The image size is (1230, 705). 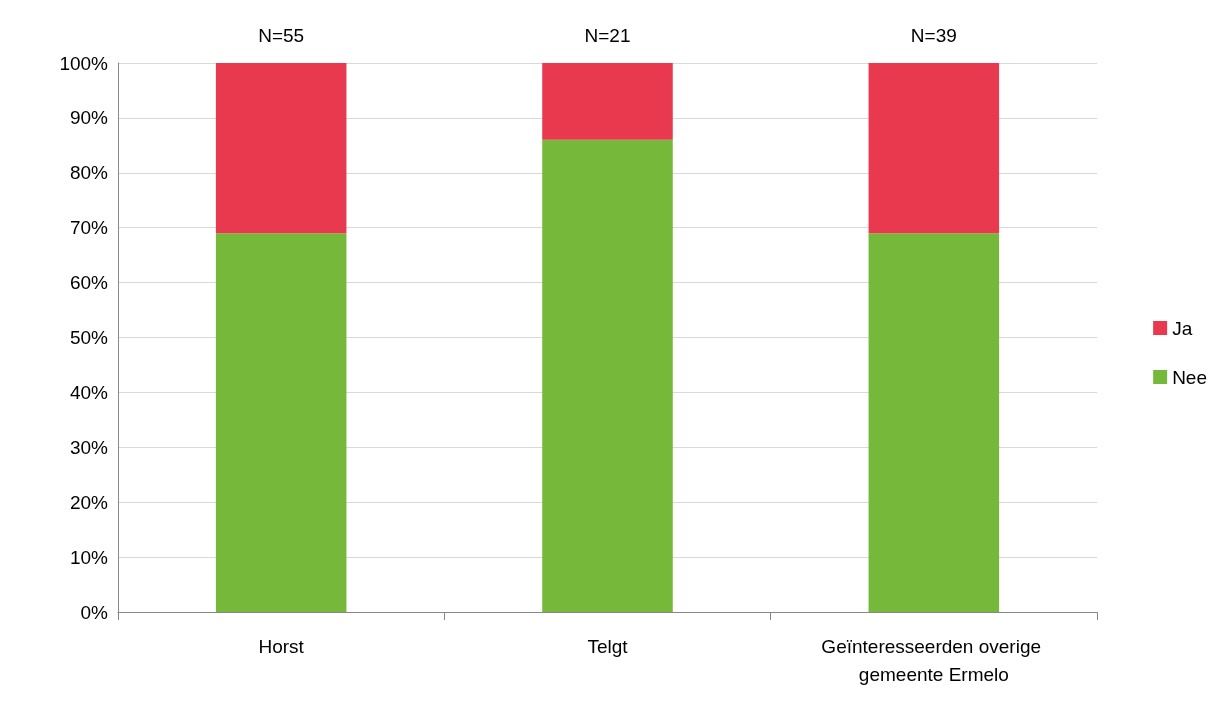 I want to click on y-tick-label: 60%, so click(x=89, y=283).